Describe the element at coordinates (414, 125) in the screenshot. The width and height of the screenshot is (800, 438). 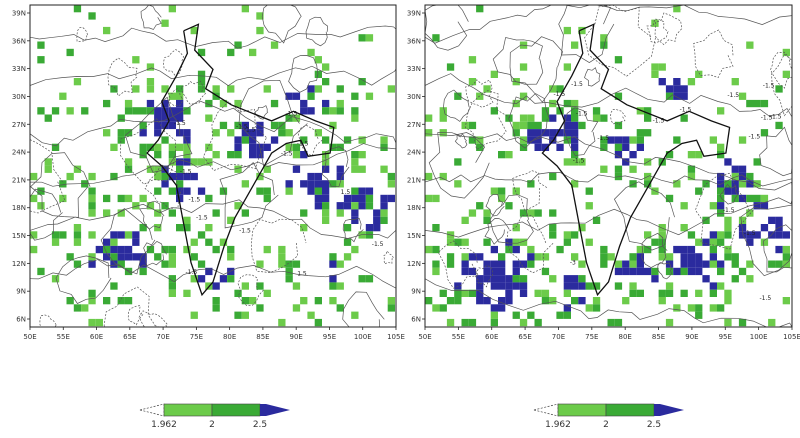
I see `y-tick-label: 27N` at that location.